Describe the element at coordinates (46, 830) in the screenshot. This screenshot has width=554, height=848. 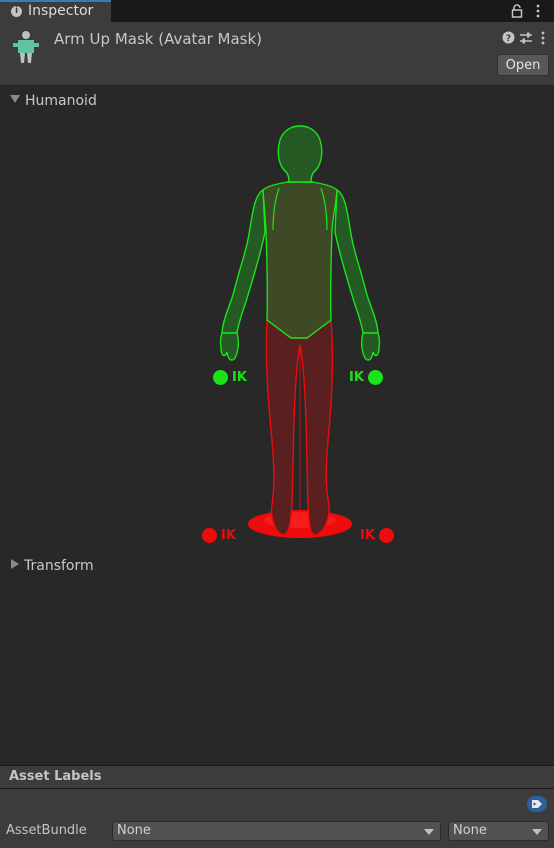
I see `asset-bundle-label: AssetBundle` at that location.